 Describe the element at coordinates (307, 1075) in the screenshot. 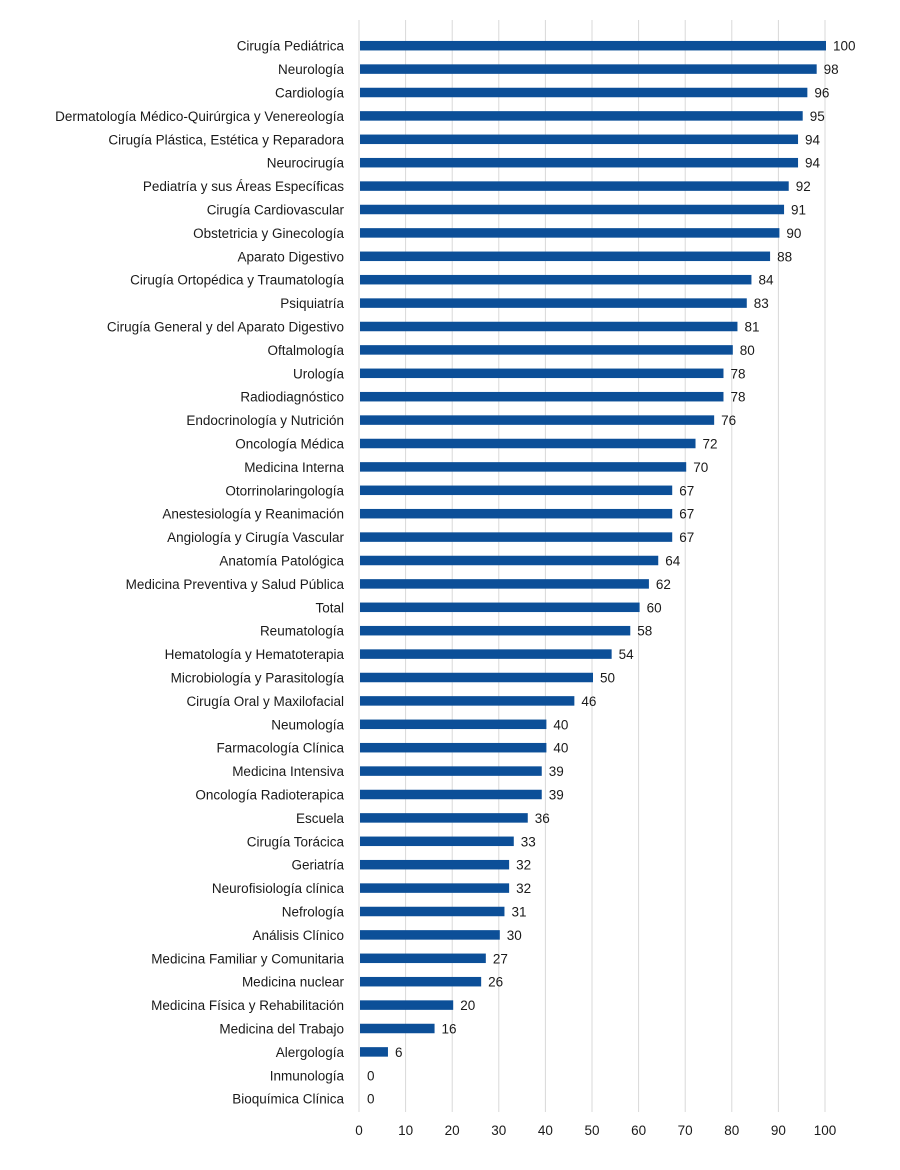

I see `category-label: Inmunología` at that location.